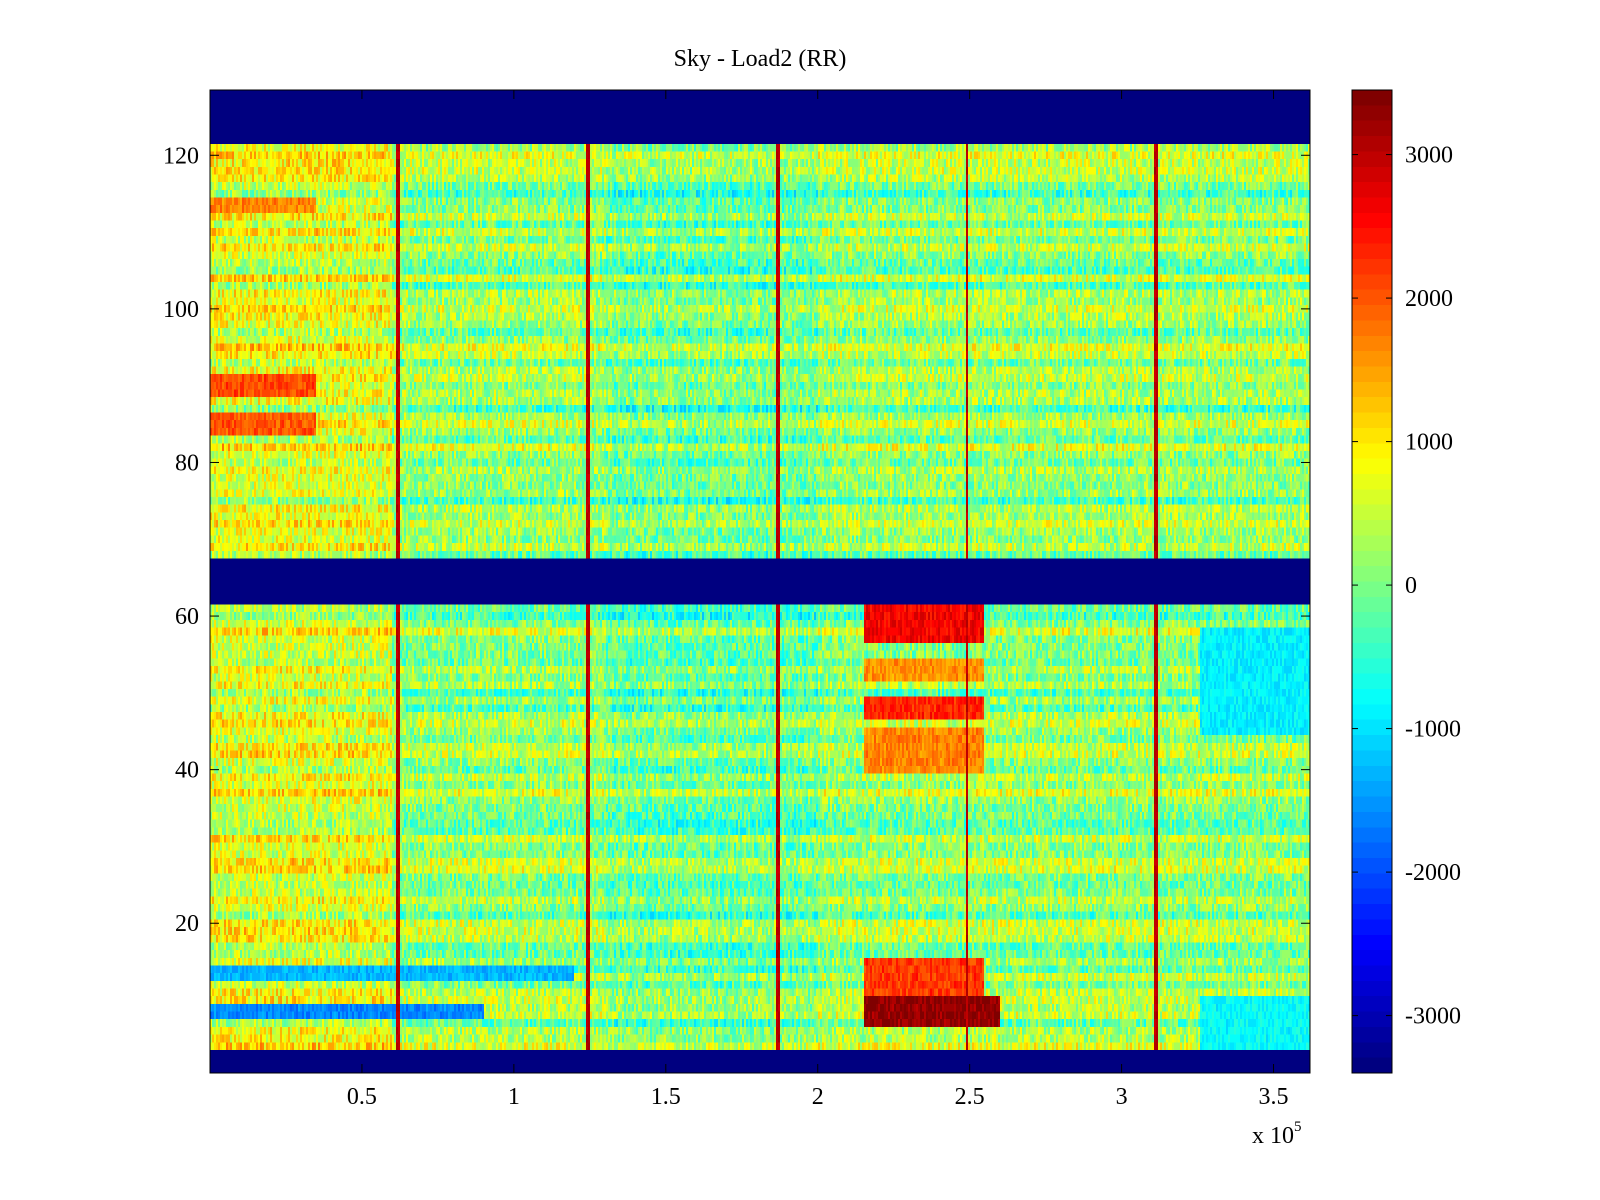 Image resolution: width=1600 pixels, height=1200 pixels. I want to click on y-tick-label: 20, so click(187, 924).